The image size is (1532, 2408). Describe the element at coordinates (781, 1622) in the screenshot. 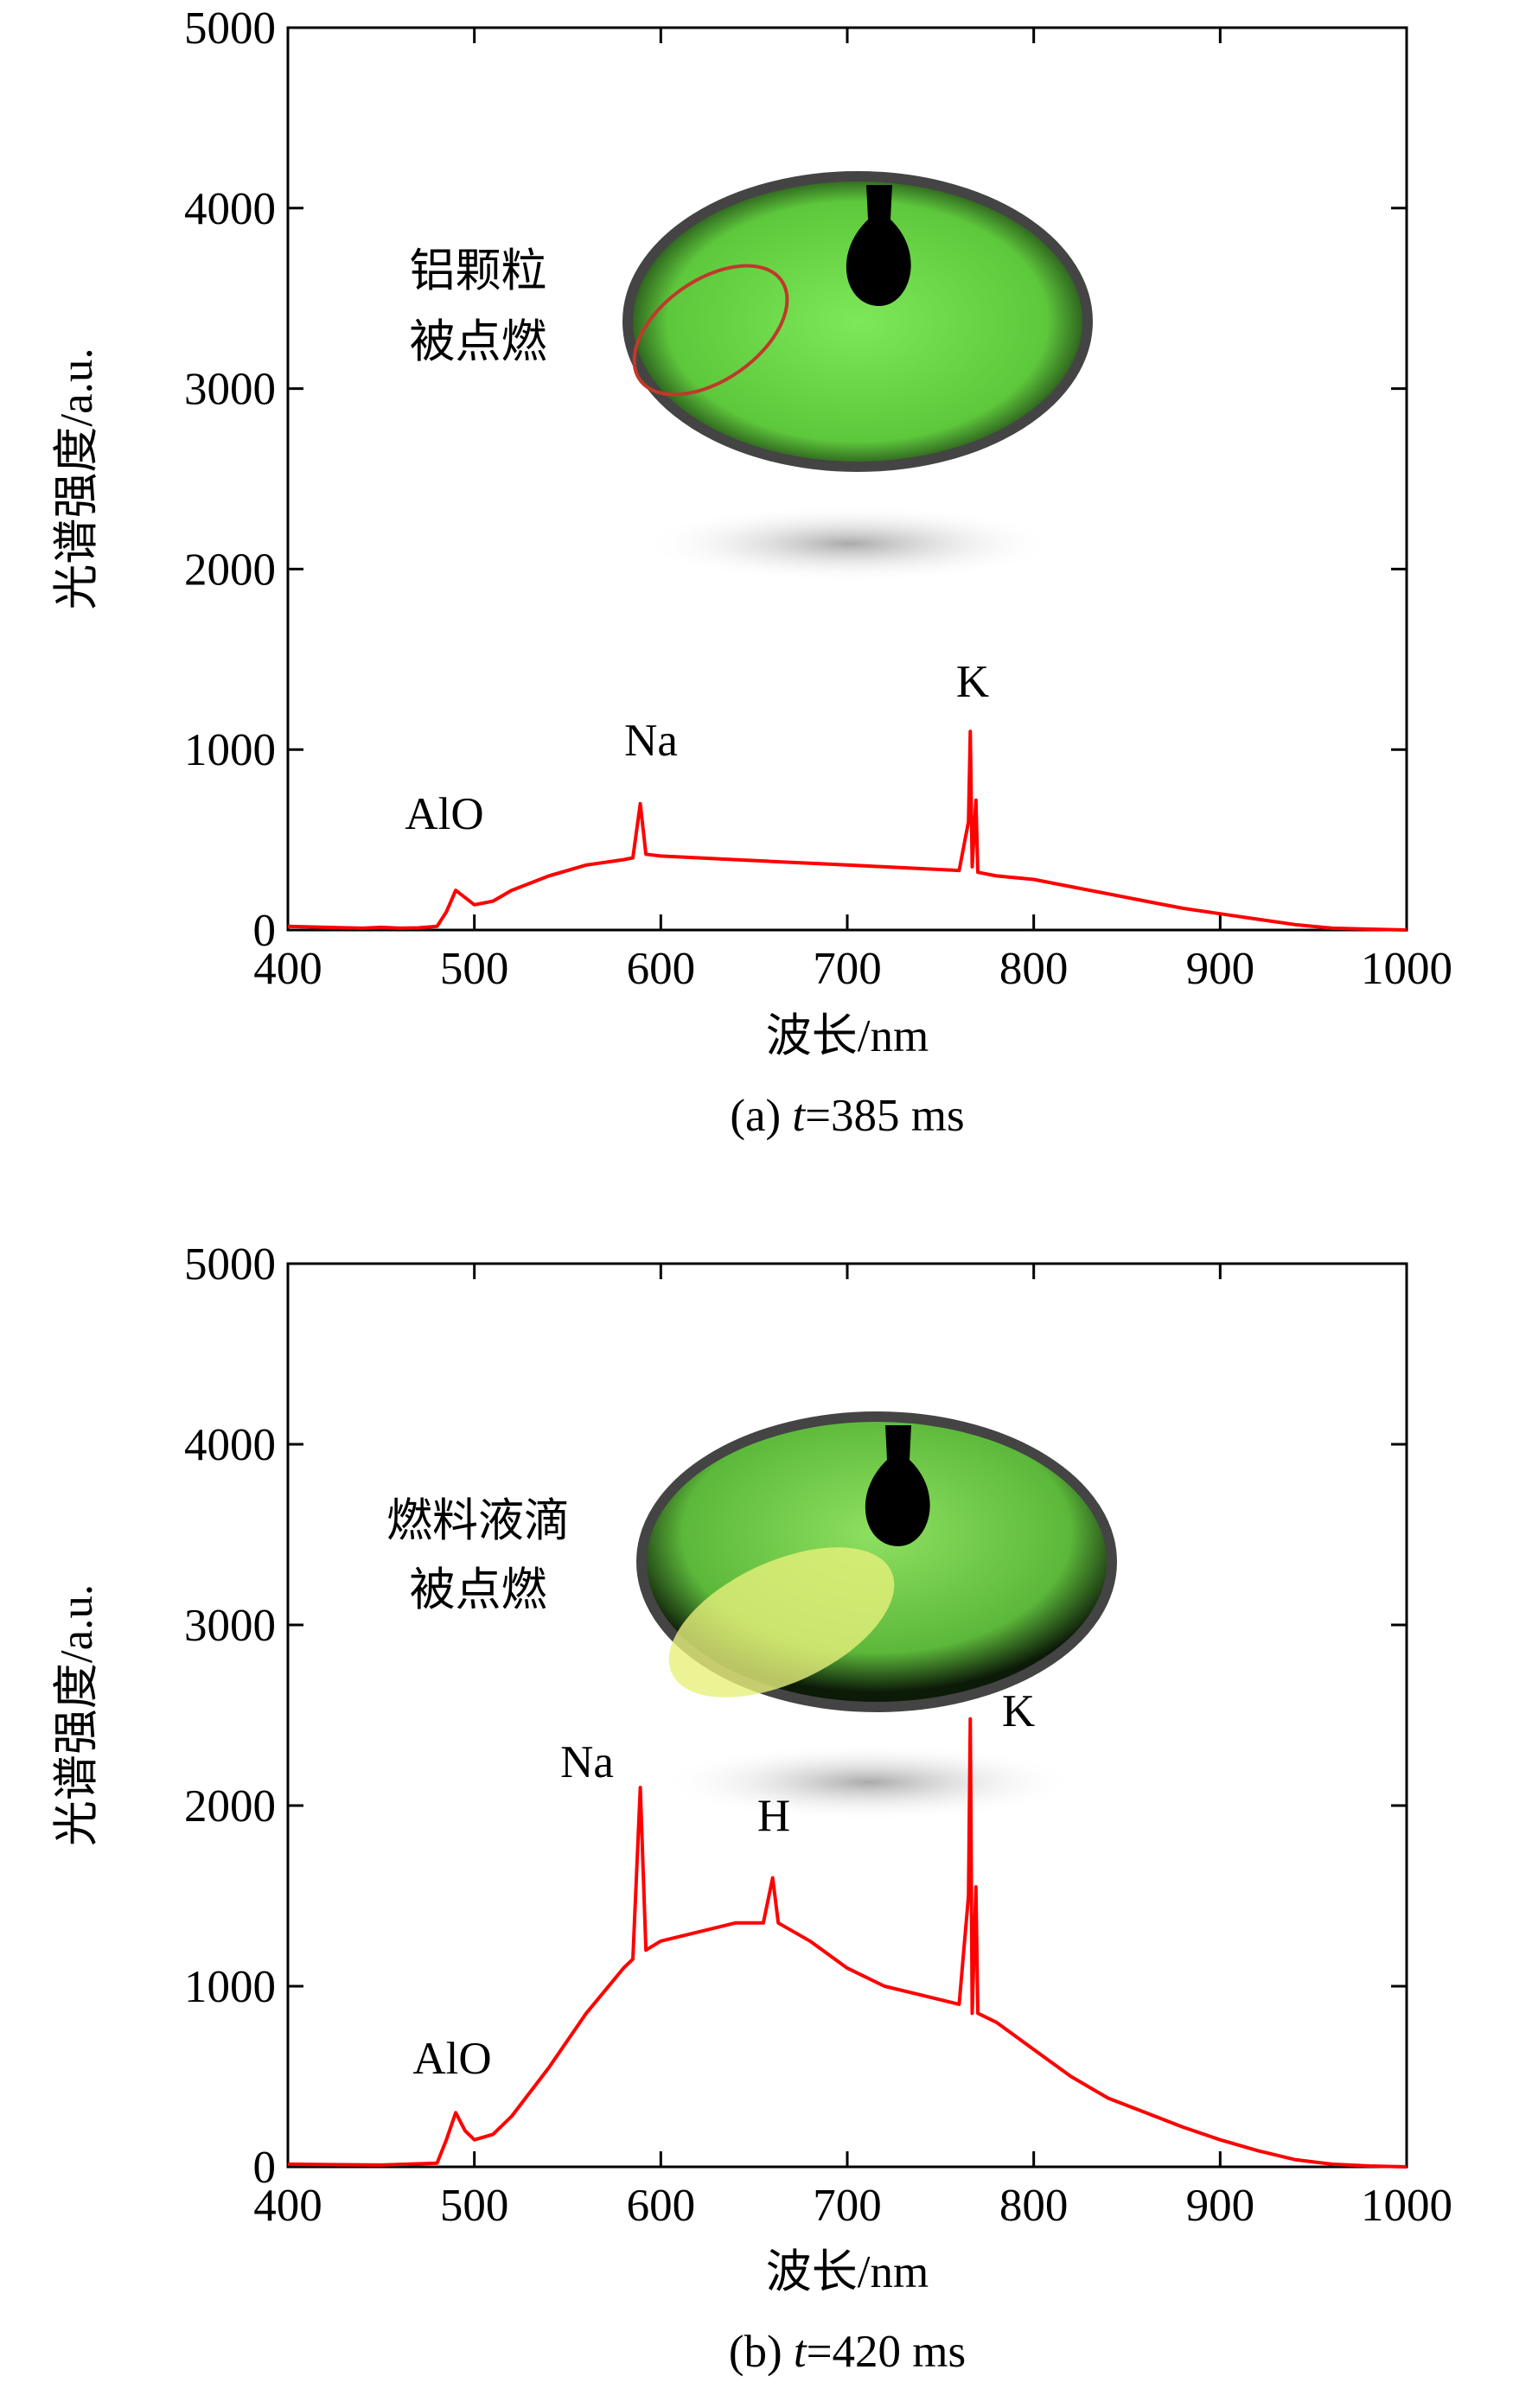

I see `flame-glow` at that location.